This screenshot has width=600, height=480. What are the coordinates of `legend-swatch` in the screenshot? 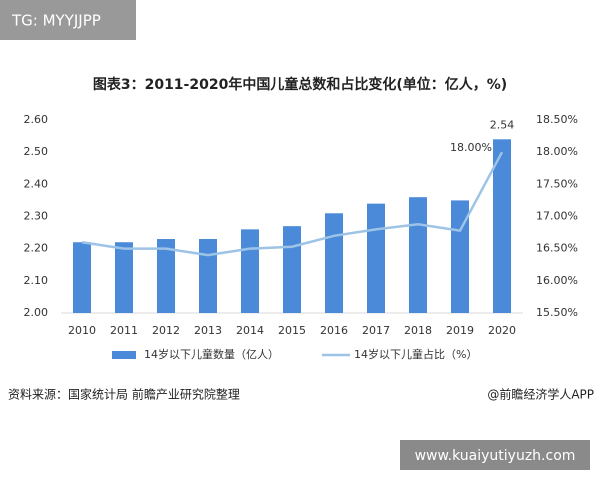 It's located at (124, 355).